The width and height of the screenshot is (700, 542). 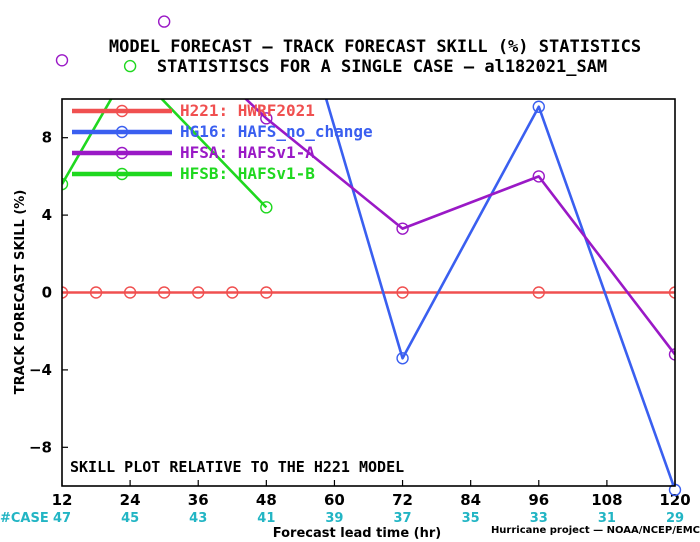 I want to click on y-tick-label: 0, so click(x=47, y=293).